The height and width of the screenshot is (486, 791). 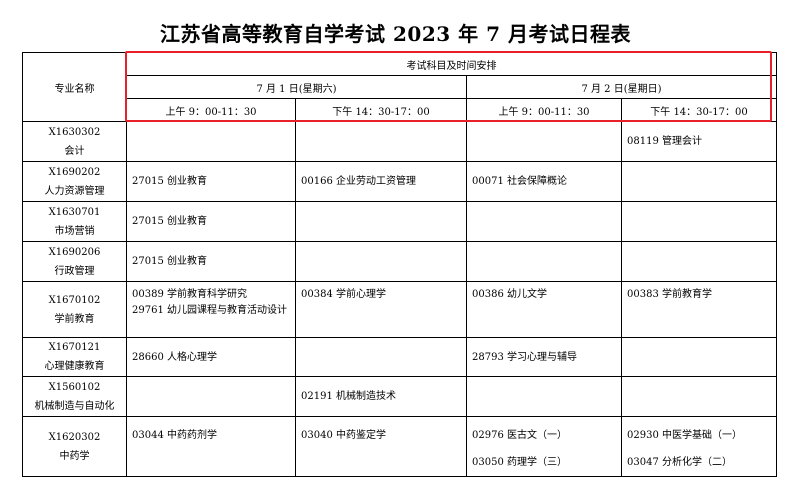 I want to click on major-cell: X1620302 中药学, so click(x=74, y=446).